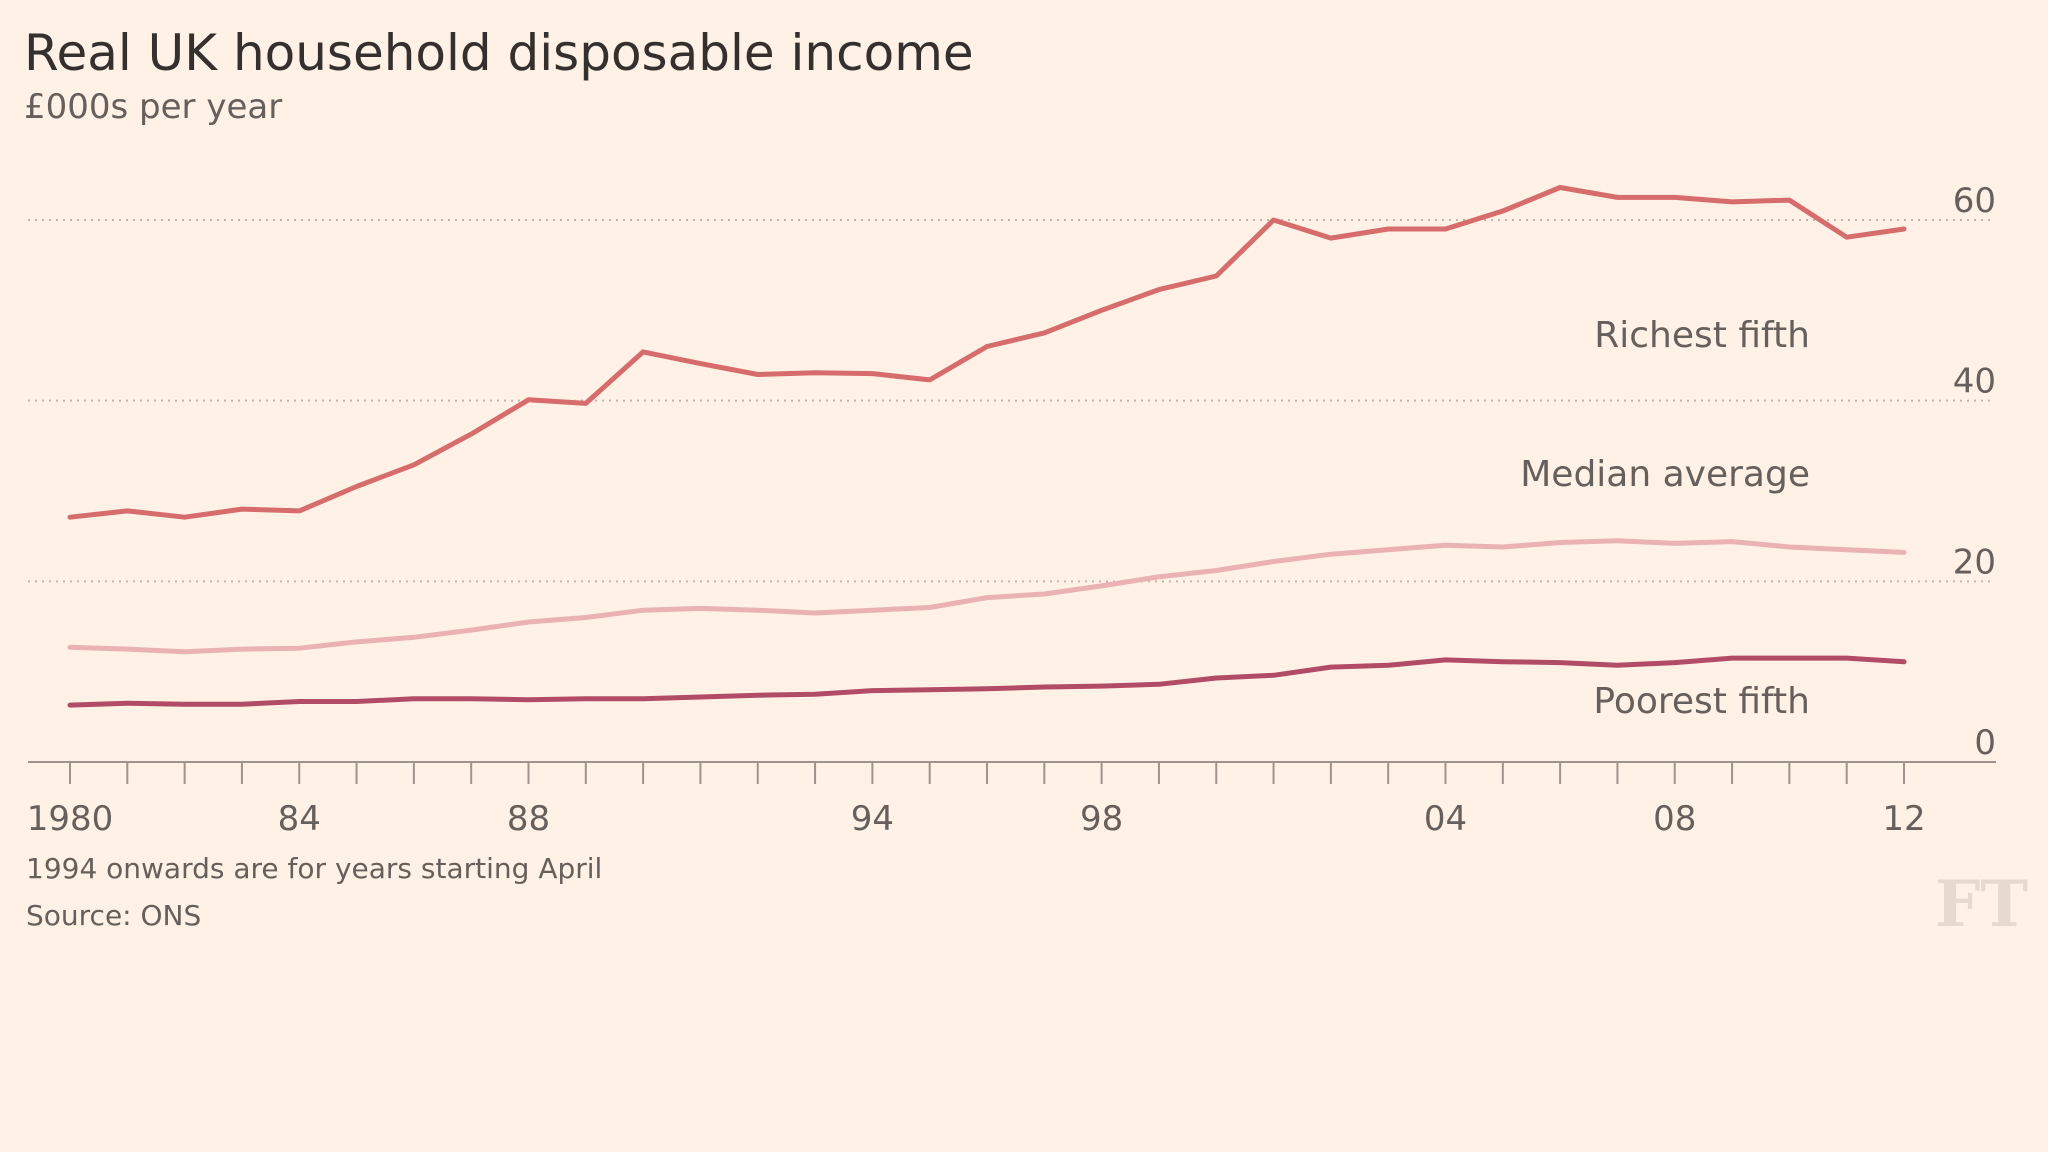  I want to click on y-tick-label-0: 0, so click(1985, 743).